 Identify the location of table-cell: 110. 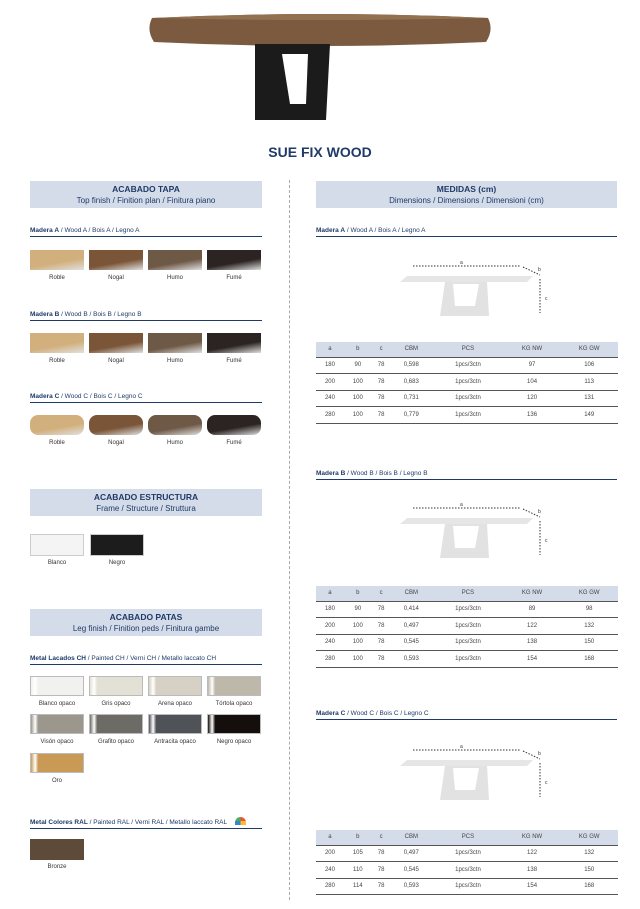
(357, 870).